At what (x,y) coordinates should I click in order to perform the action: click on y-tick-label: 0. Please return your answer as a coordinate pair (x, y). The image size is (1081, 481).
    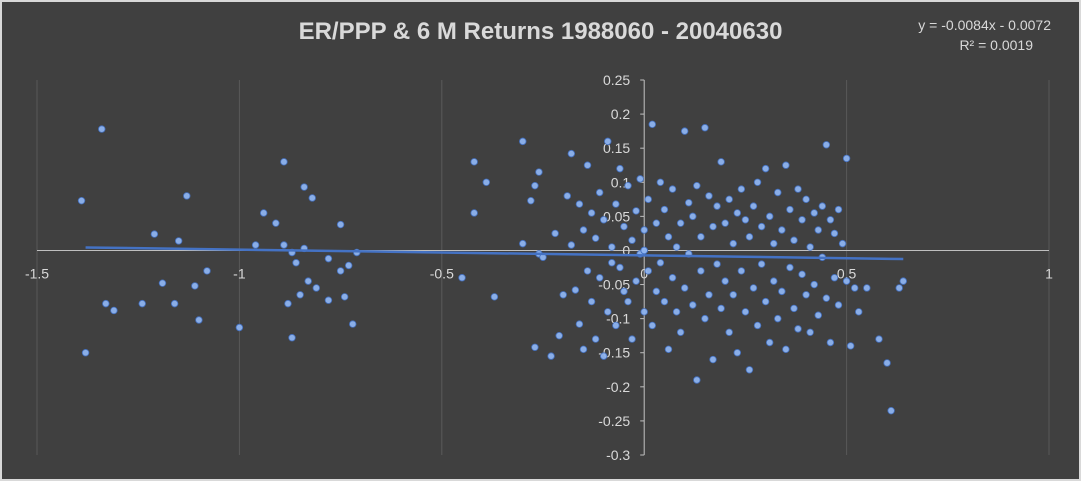
    Looking at the image, I should click on (626, 250).